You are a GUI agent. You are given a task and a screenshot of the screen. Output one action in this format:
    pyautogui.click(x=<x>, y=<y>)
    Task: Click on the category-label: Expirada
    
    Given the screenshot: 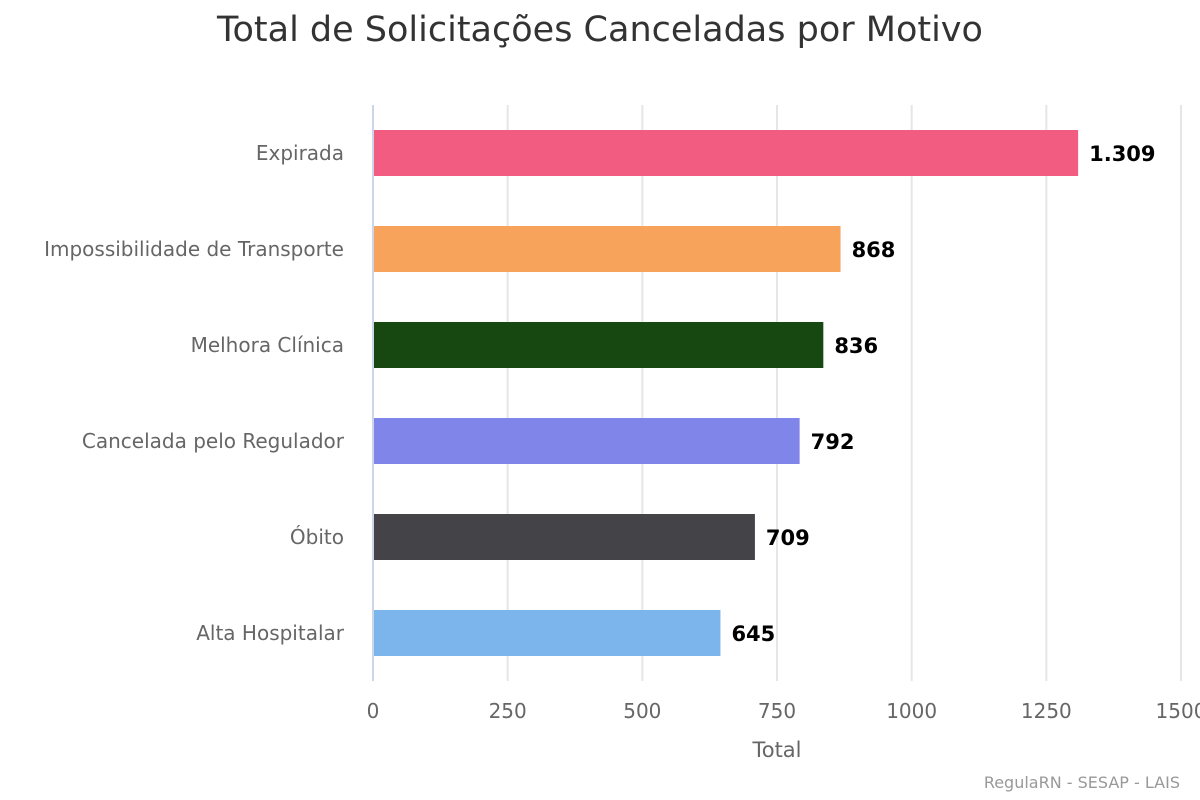 What is the action you would take?
    pyautogui.click(x=300, y=153)
    